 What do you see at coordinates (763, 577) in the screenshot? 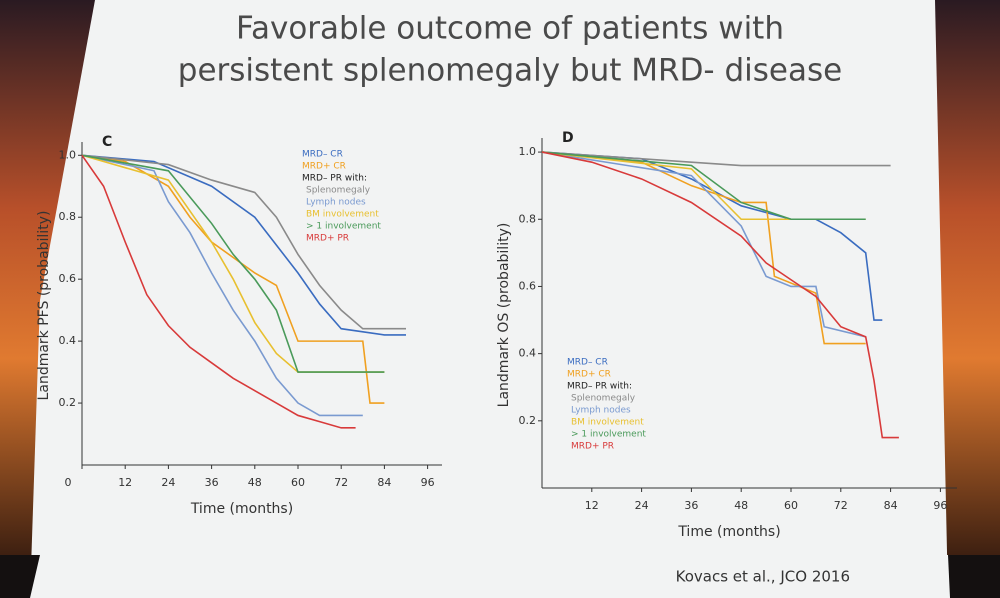
I see `citation: Kovacs et al., JCO 2016` at bounding box center [763, 577].